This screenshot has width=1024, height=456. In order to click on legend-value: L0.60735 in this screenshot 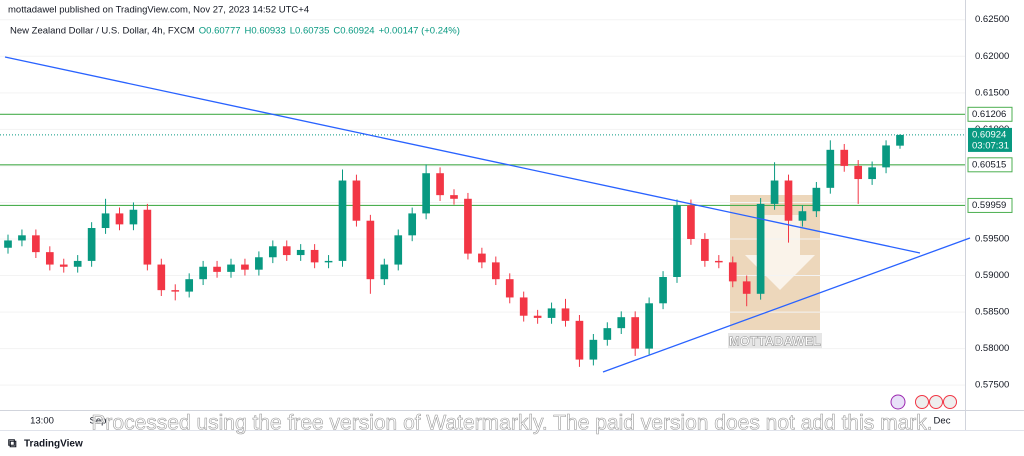, I will do `click(310, 31)`.